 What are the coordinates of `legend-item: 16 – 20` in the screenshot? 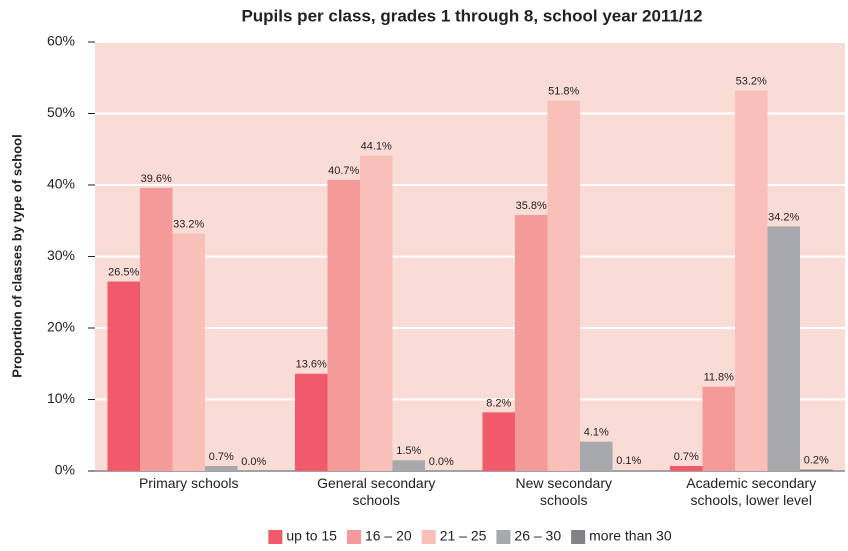 It's located at (379, 536).